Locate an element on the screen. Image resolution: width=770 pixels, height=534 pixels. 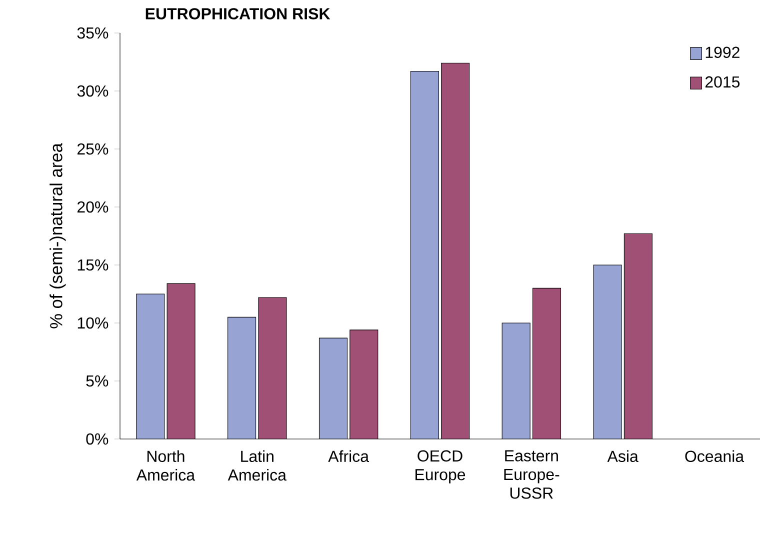
x-tick-label: Africa is located at coordinates (349, 456).